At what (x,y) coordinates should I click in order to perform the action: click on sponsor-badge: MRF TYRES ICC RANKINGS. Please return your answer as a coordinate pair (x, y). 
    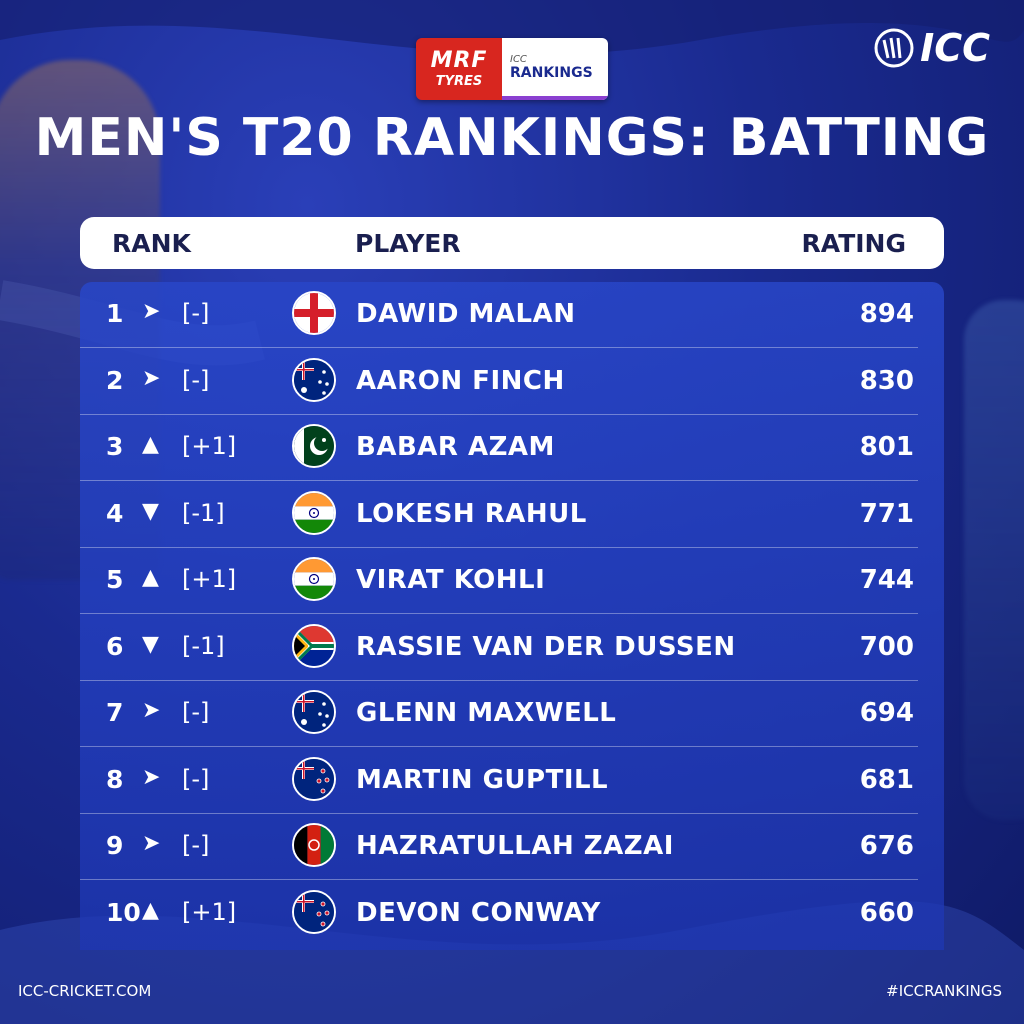
    Looking at the image, I should click on (512, 69).